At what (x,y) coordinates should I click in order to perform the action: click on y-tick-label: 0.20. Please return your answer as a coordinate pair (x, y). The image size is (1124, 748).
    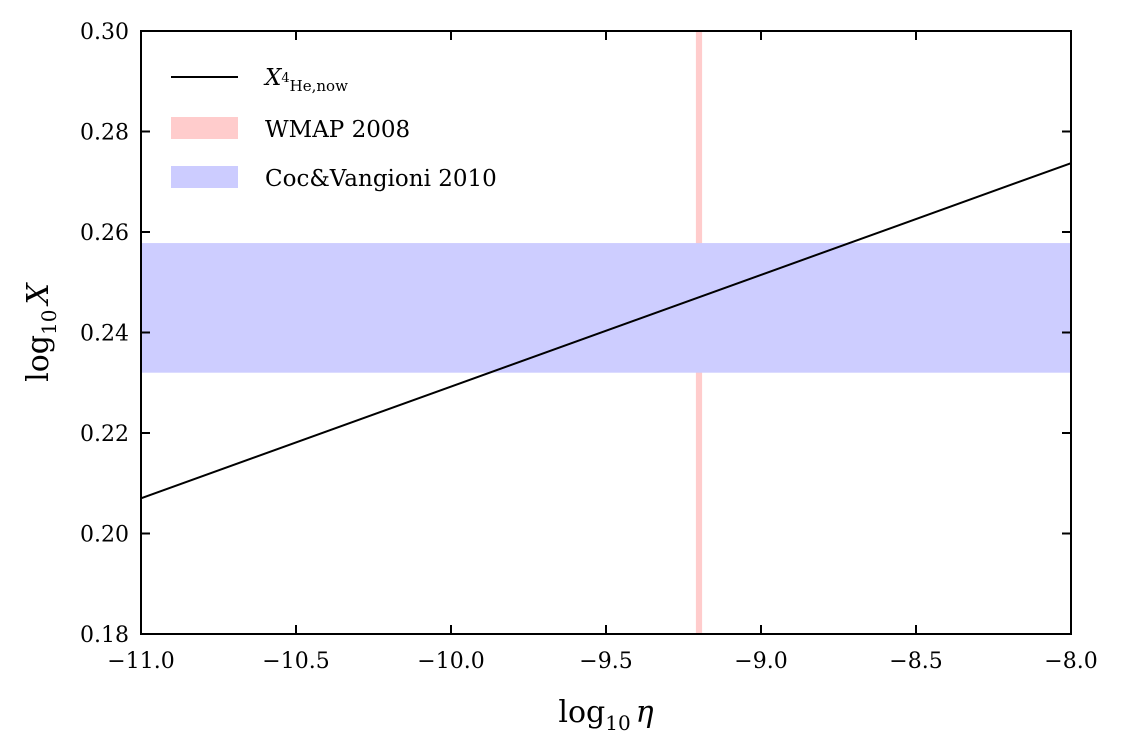
    Looking at the image, I should click on (104, 535).